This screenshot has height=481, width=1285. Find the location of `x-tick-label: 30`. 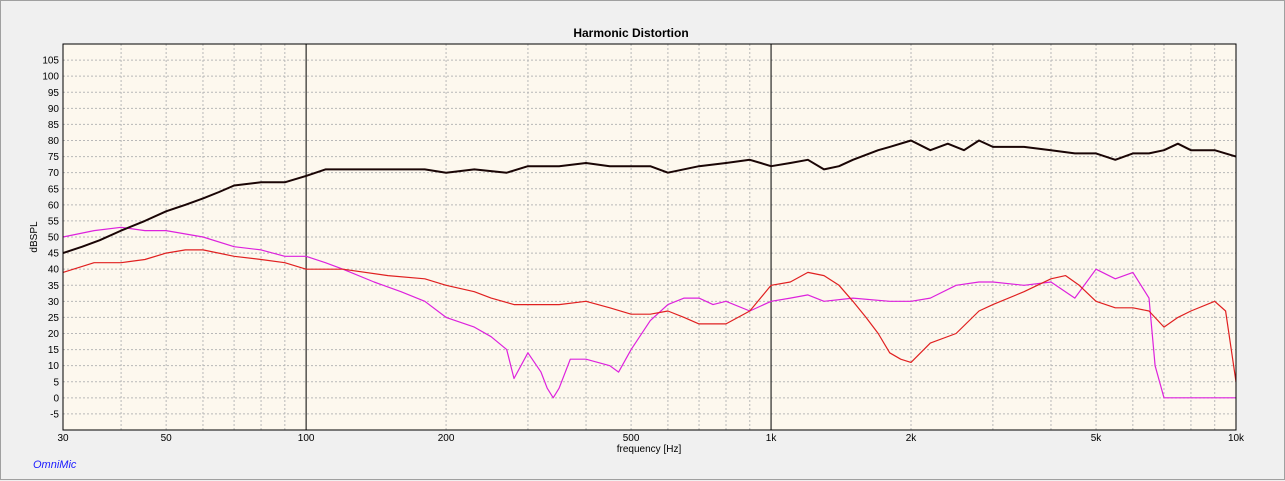

x-tick-label: 30 is located at coordinates (63, 438).